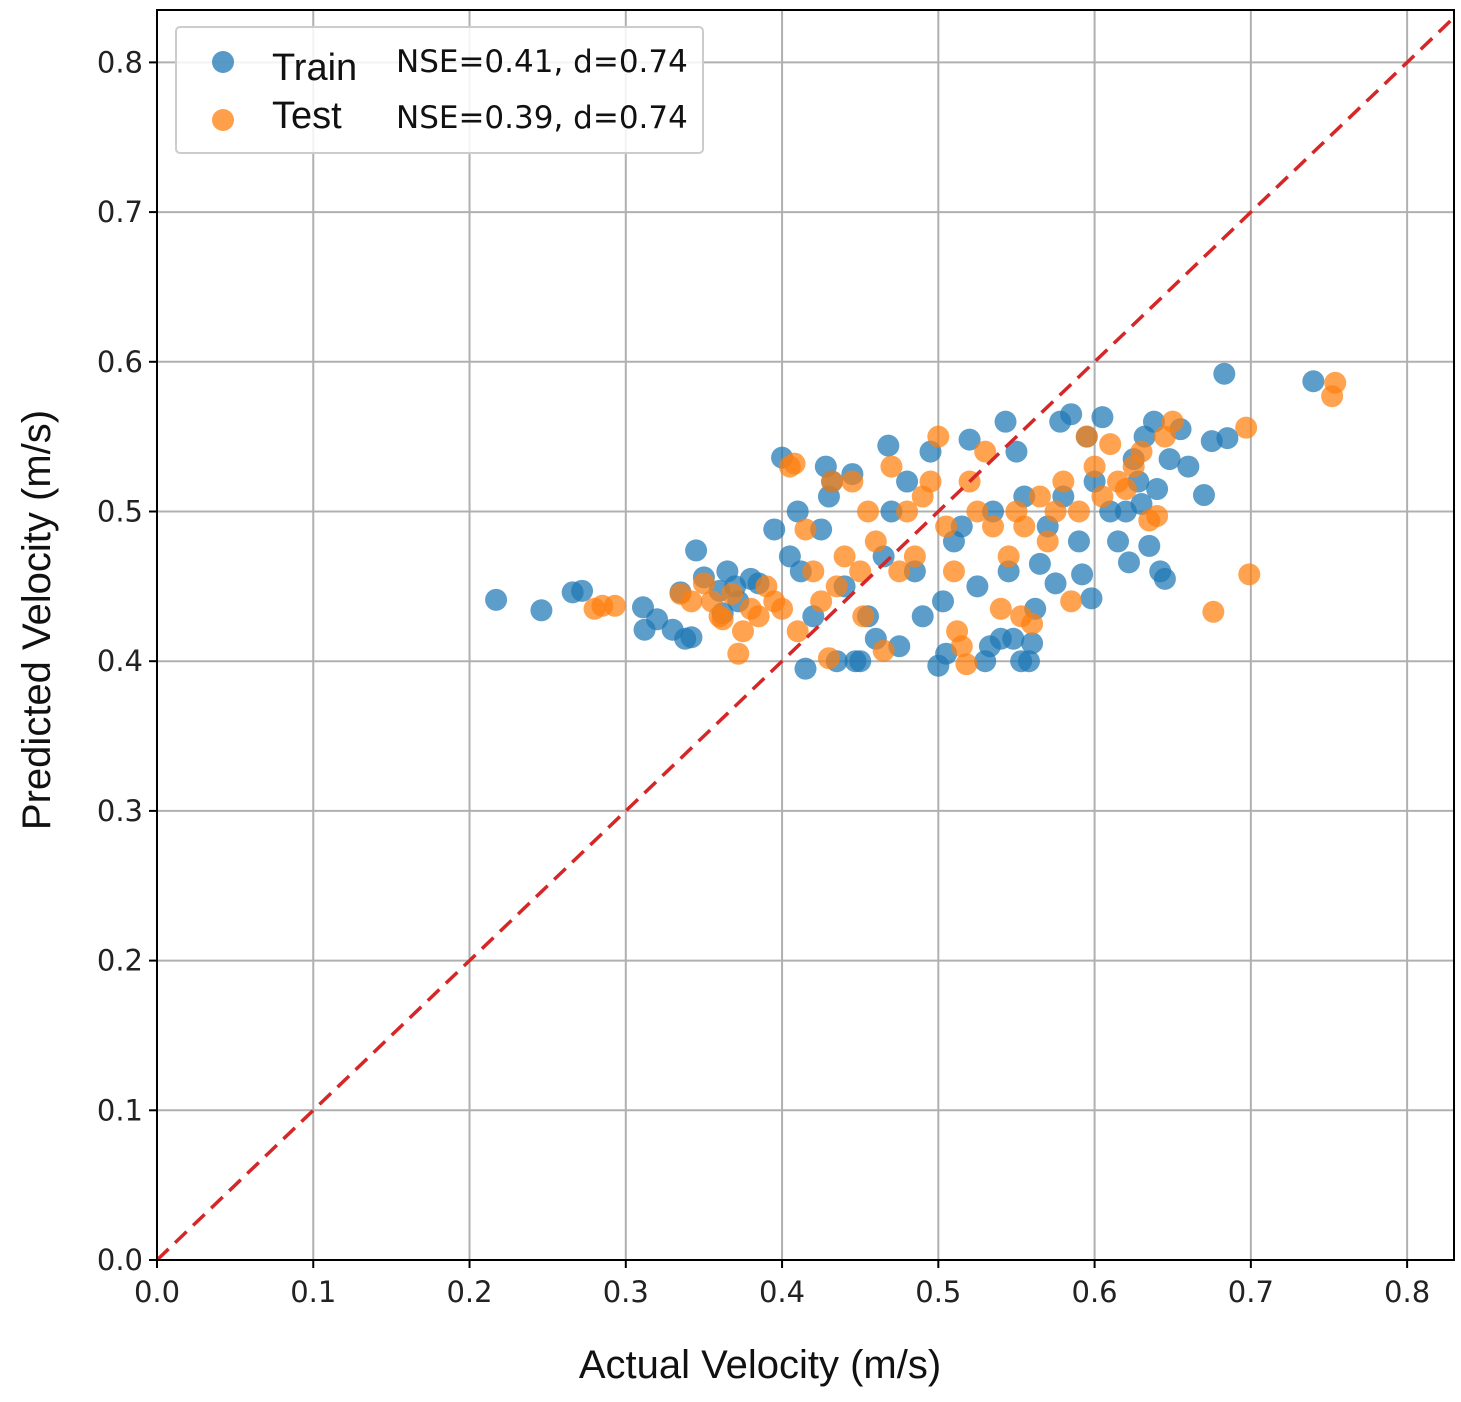 The image size is (1461, 1402). What do you see at coordinates (782, 1292) in the screenshot?
I see `x-tick-label: 0.4` at bounding box center [782, 1292].